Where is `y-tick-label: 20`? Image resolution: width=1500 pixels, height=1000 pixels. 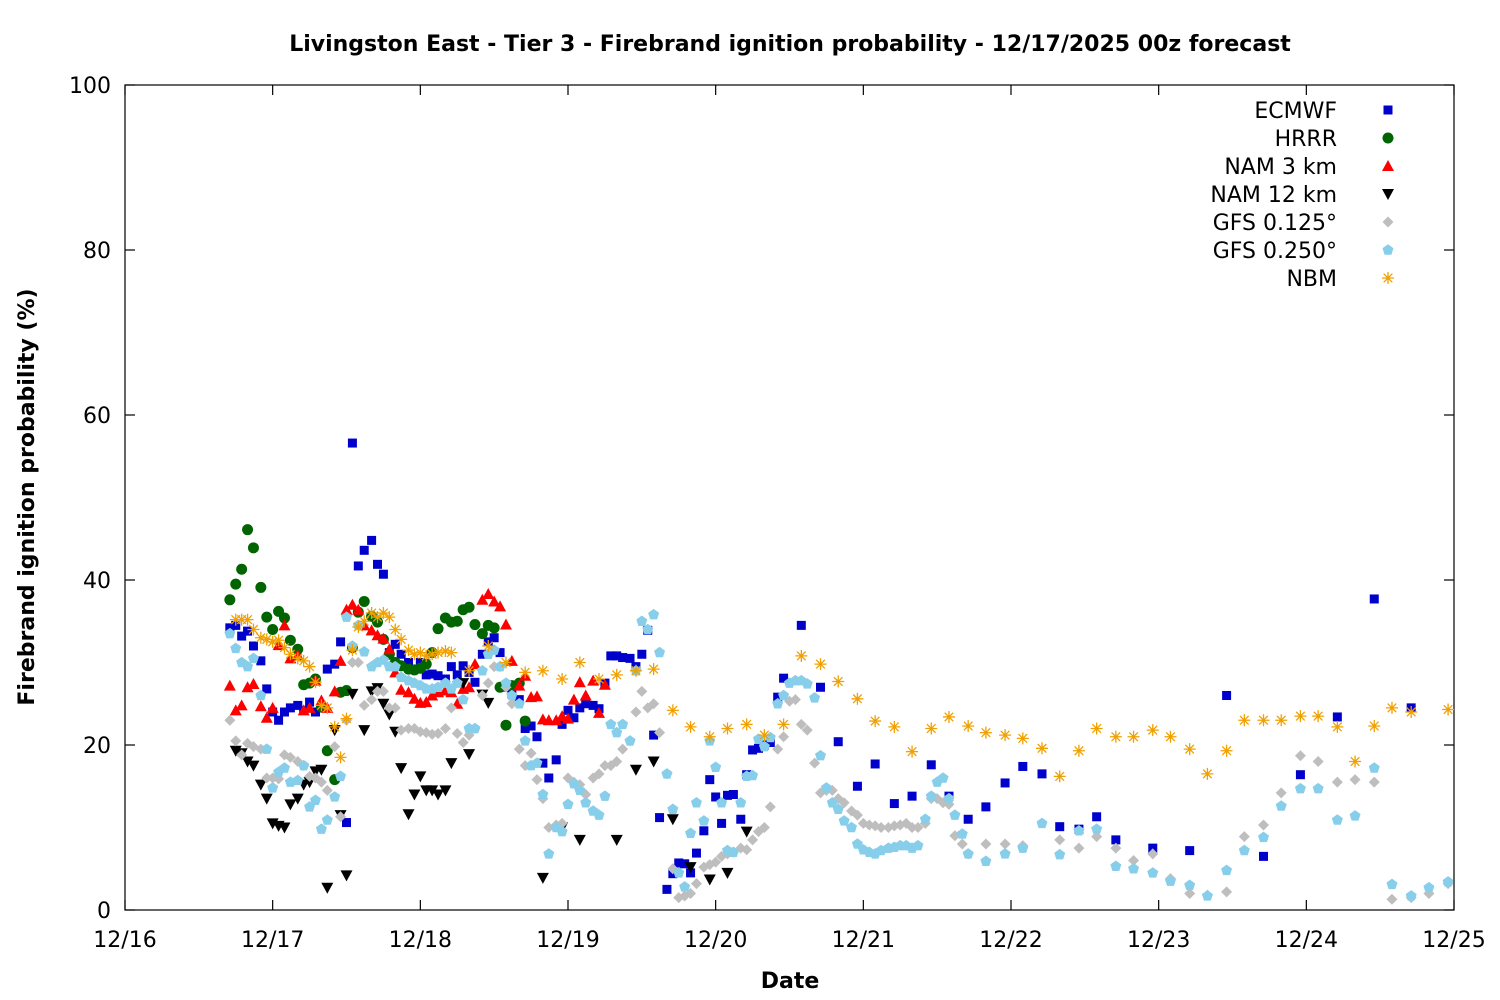 y-tick-label: 20 is located at coordinates (97, 746).